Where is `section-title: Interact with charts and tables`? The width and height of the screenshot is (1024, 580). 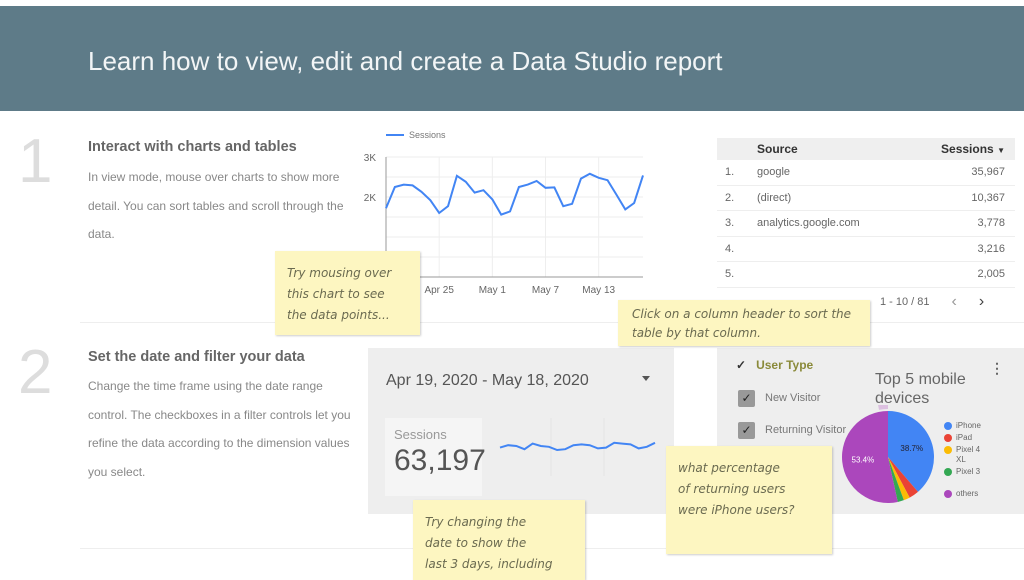
section-title: Interact with charts and tables is located at coordinates (192, 147).